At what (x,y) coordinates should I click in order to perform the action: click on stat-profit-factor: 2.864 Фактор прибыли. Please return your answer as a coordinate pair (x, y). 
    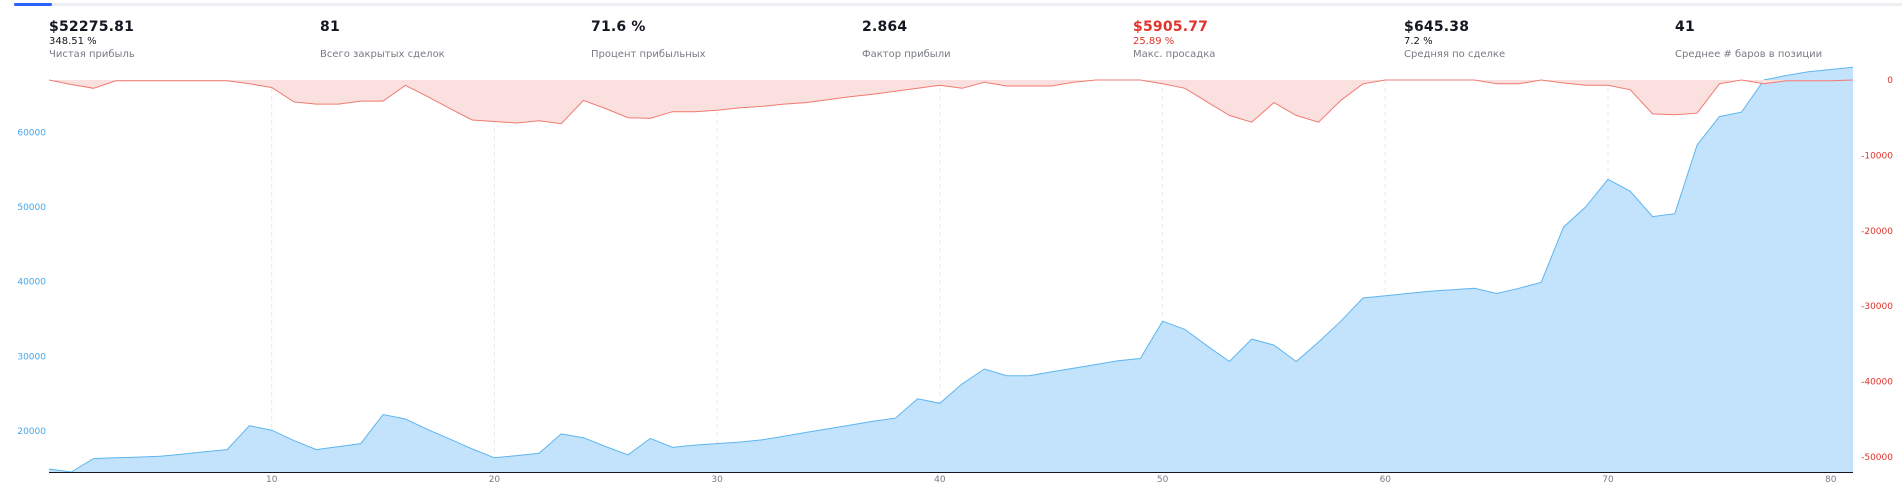
    Looking at the image, I should click on (992, 40).